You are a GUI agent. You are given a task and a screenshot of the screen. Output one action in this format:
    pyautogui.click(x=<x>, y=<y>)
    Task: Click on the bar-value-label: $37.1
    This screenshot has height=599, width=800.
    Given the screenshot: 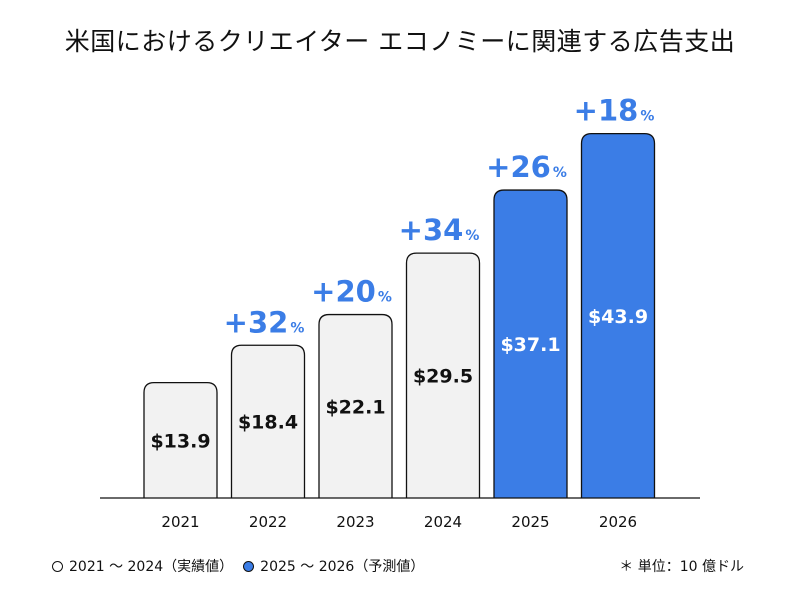 What is the action you would take?
    pyautogui.click(x=530, y=345)
    